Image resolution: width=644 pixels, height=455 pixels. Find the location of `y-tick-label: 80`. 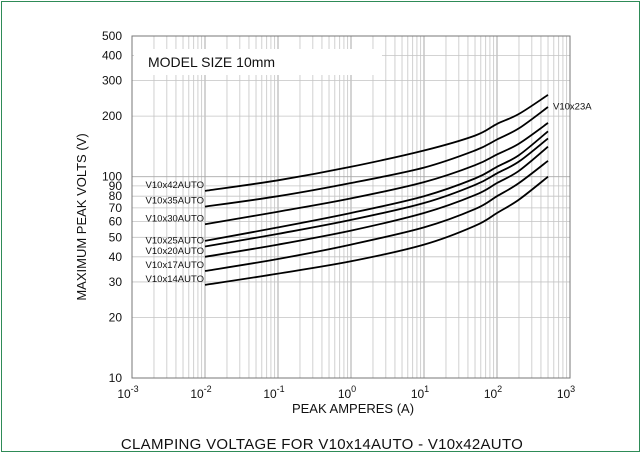

y-tick-label: 80 is located at coordinates (116, 196).